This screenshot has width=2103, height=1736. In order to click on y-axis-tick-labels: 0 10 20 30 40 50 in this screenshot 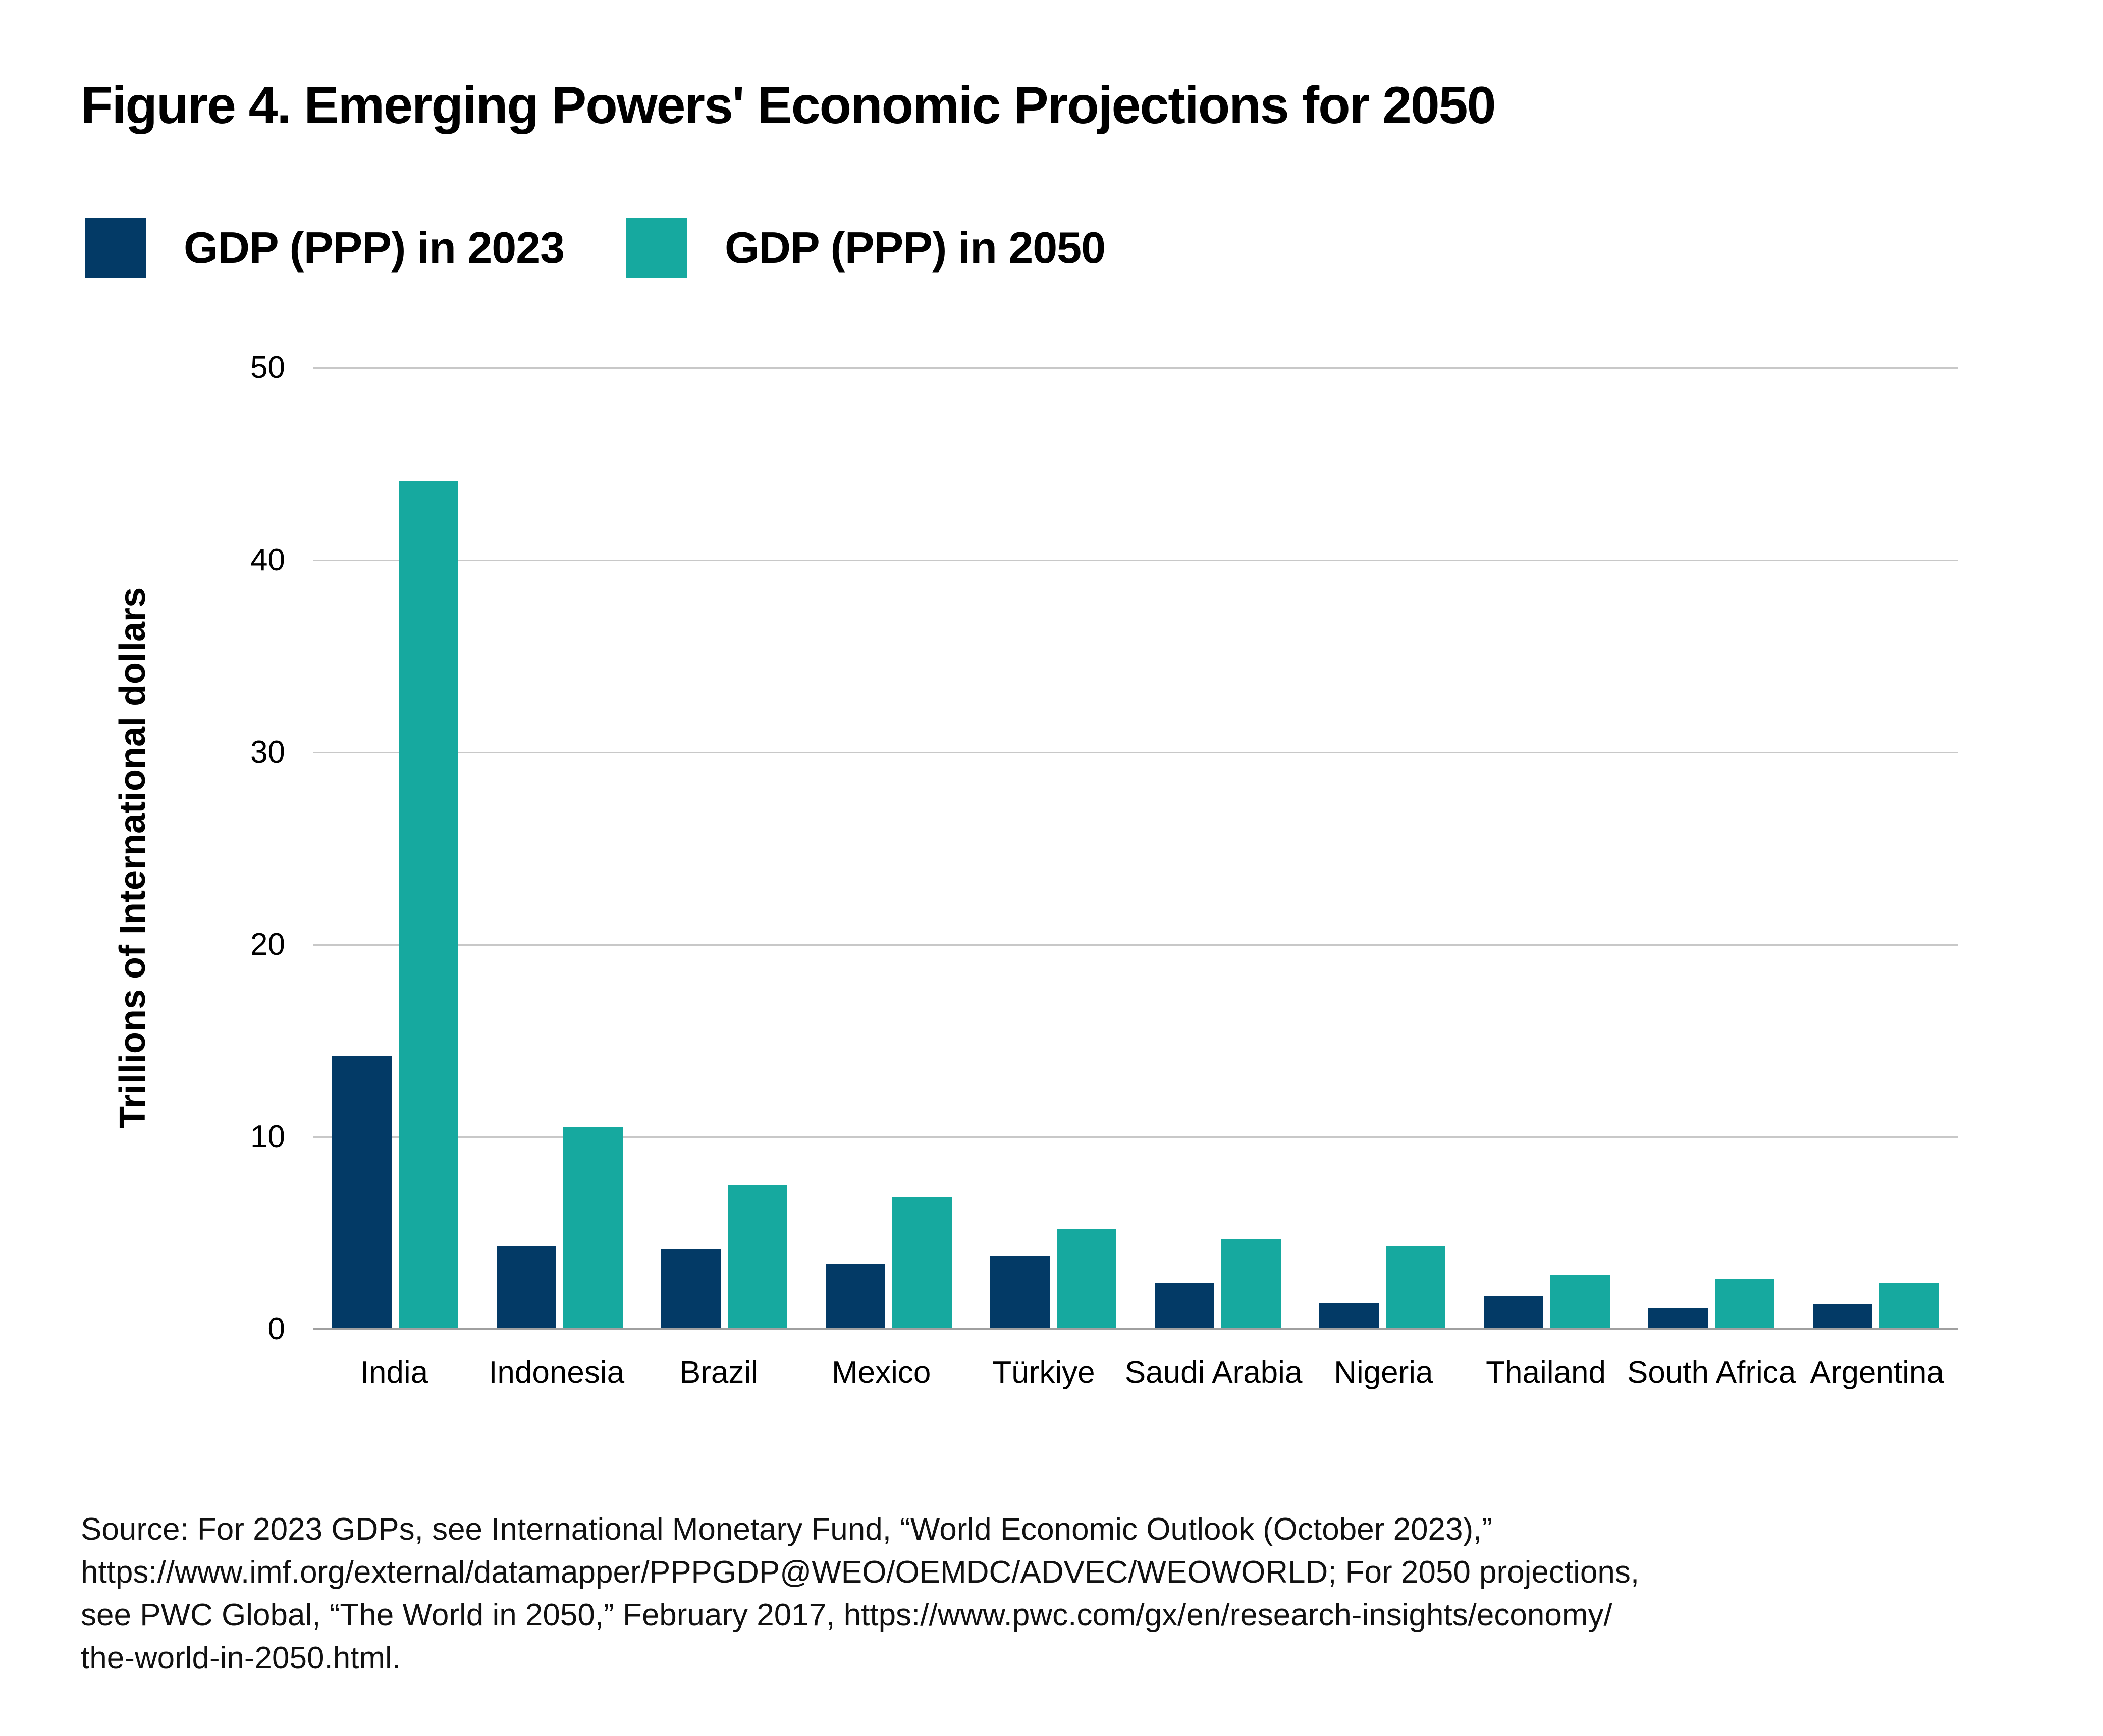, I will do `click(226, 848)`.